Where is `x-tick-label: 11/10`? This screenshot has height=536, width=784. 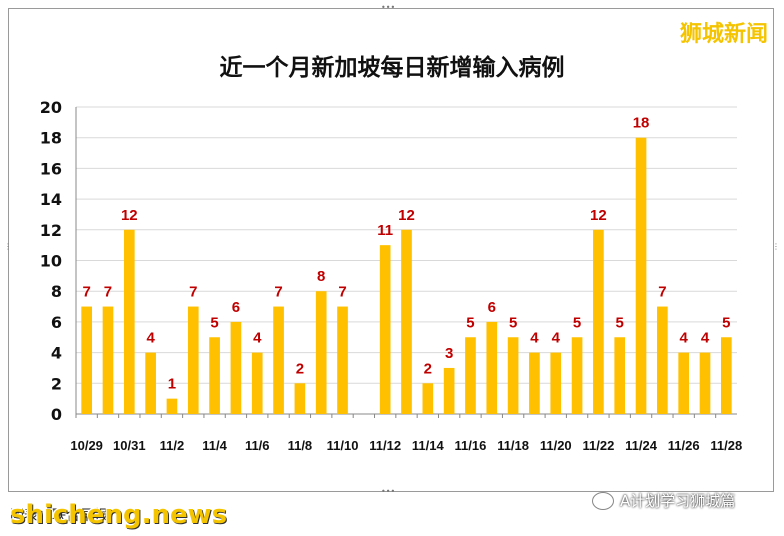
x-tick-label: 11/10 is located at coordinates (343, 445).